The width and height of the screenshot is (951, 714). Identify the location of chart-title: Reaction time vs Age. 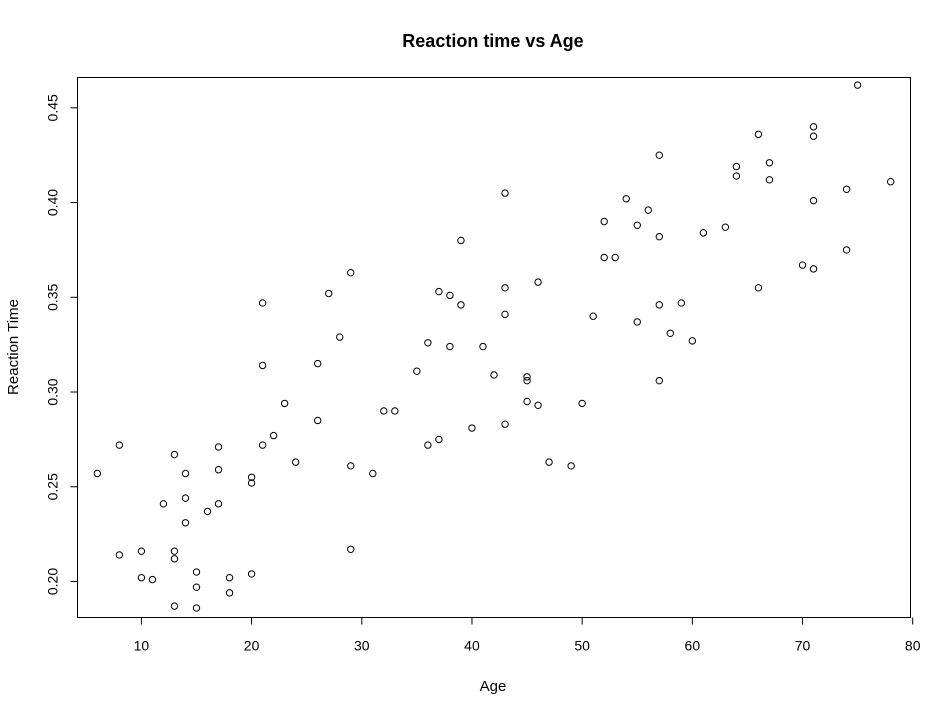
(492, 41).